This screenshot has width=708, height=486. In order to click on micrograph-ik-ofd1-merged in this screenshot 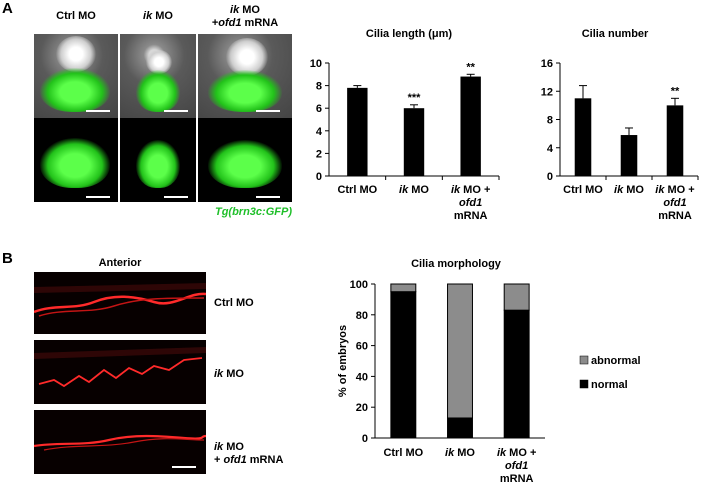, I will do `click(245, 76)`.